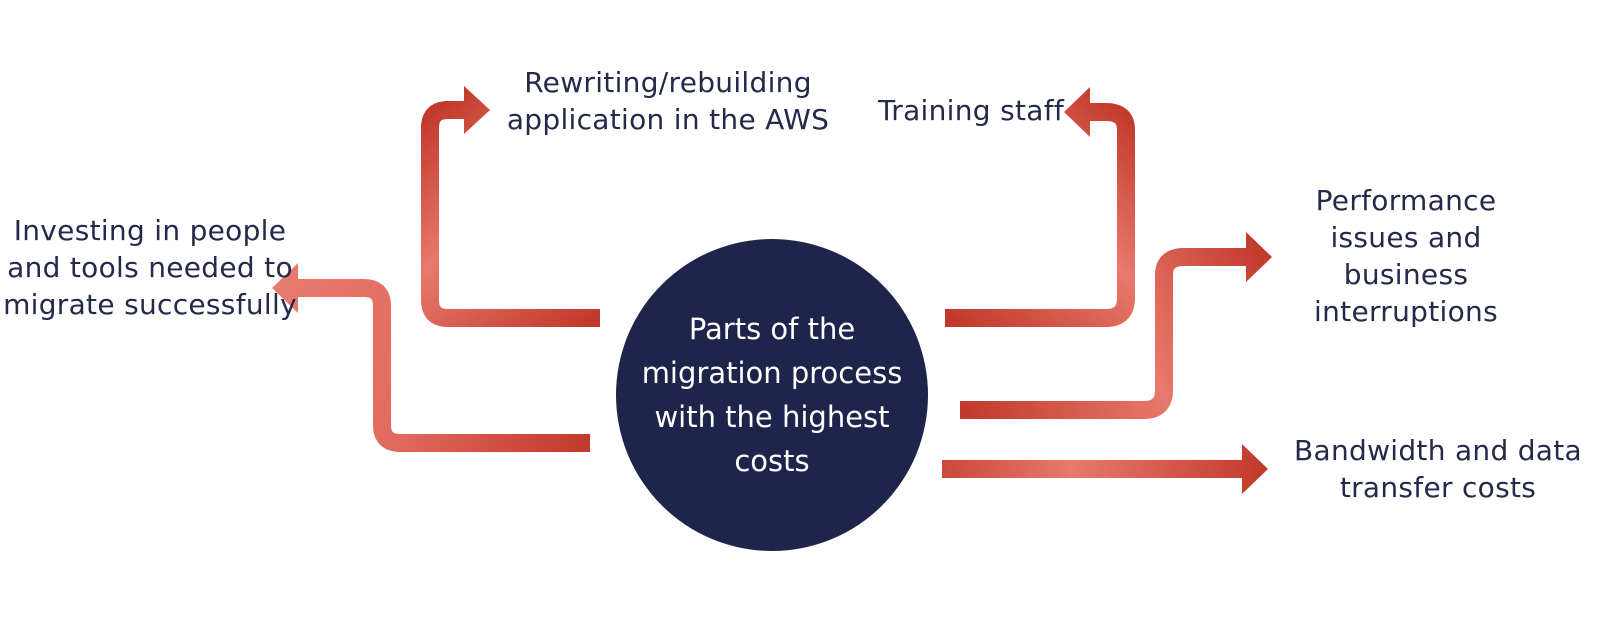 This screenshot has height=637, width=1603. What do you see at coordinates (431, 357) in the screenshot?
I see `arrow-investing` at bounding box center [431, 357].